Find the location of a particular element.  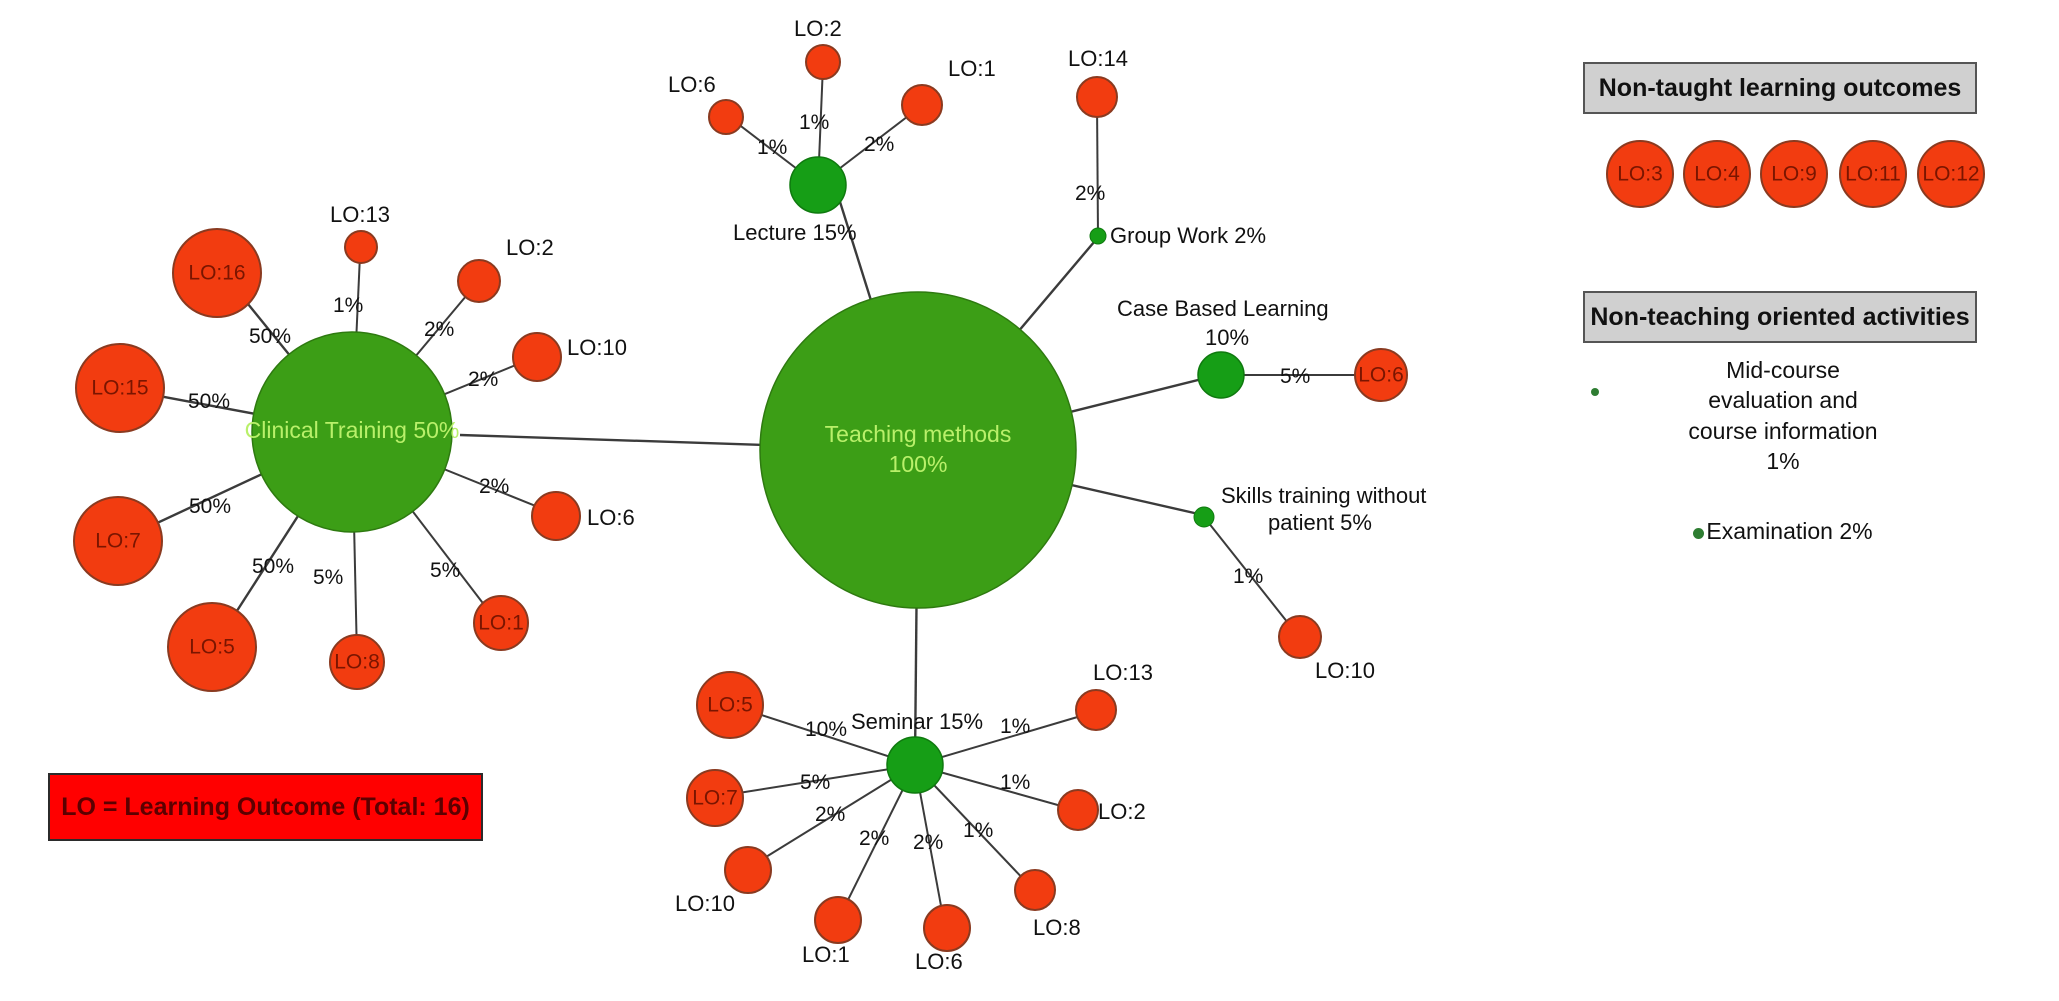

edge-seminar-lo5 is located at coordinates (827, 736).